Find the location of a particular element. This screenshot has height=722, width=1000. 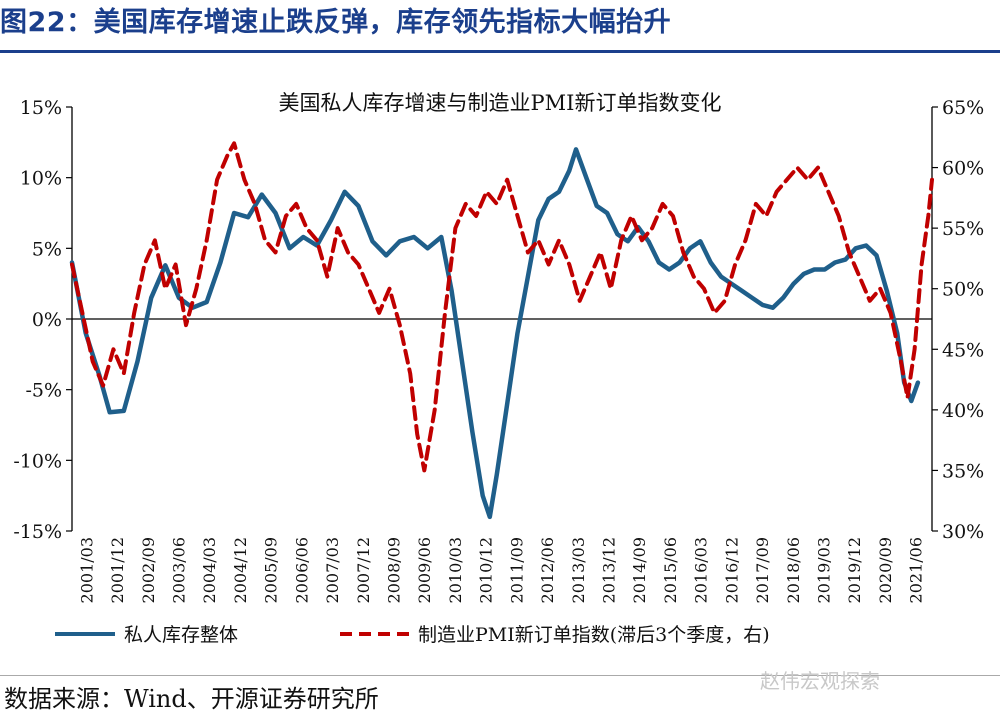

right-tick-label: 45% is located at coordinates (963, 350).